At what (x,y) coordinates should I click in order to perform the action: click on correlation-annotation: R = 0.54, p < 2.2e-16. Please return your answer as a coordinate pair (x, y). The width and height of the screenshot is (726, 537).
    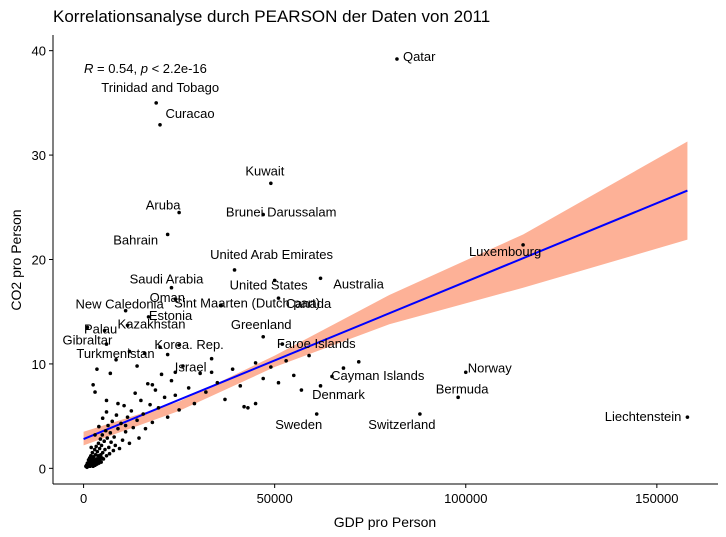
    Looking at the image, I should click on (145, 68).